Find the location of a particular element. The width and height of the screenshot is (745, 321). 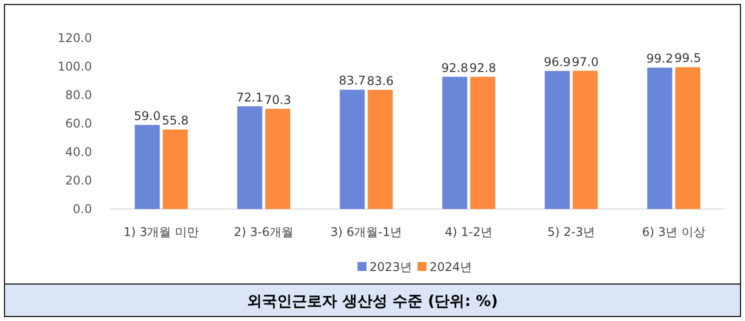

data-label: 97.0 is located at coordinates (585, 61).